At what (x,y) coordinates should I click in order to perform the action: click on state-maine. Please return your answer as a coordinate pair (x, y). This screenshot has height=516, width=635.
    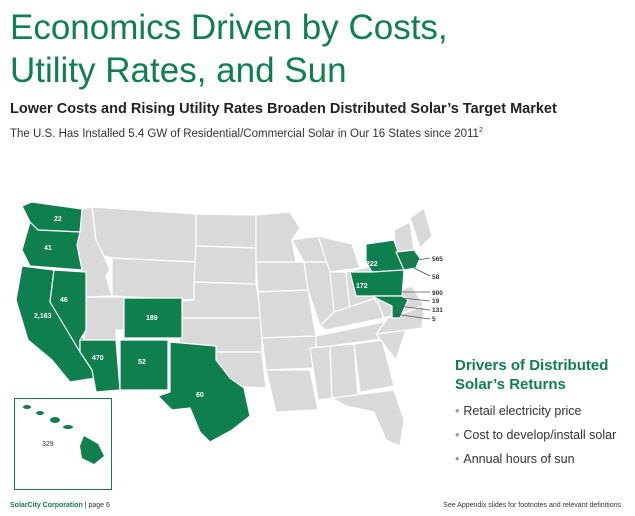
    Looking at the image, I should click on (421, 228).